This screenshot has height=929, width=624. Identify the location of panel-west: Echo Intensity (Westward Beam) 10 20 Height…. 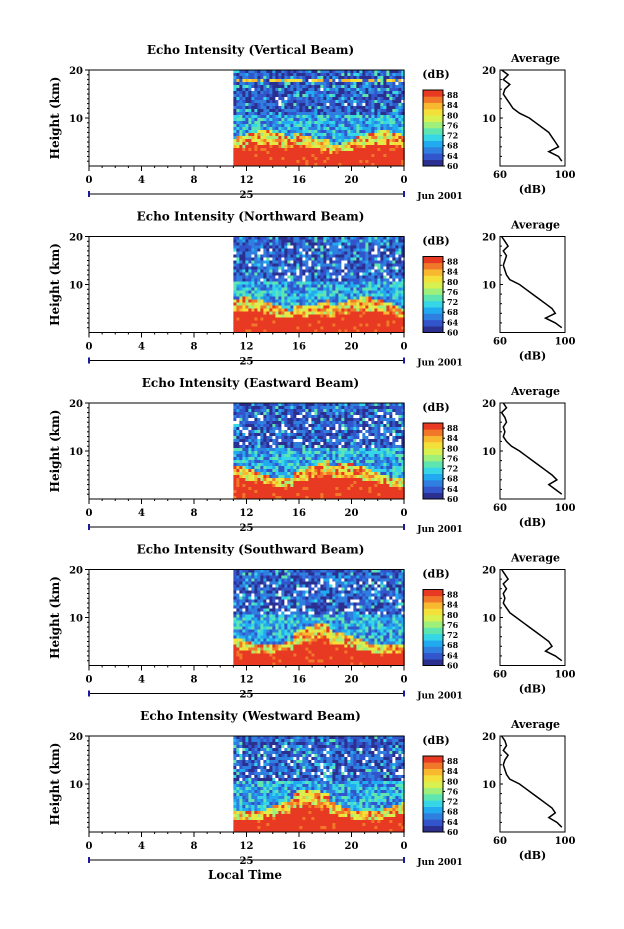
(311, 788).